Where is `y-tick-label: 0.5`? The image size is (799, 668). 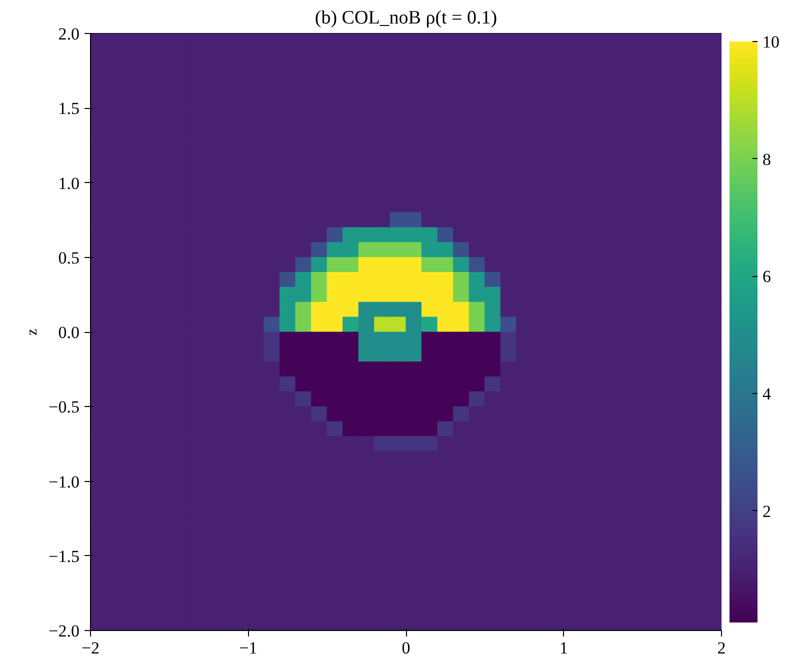
y-tick-label: 0.5 is located at coordinates (69, 258).